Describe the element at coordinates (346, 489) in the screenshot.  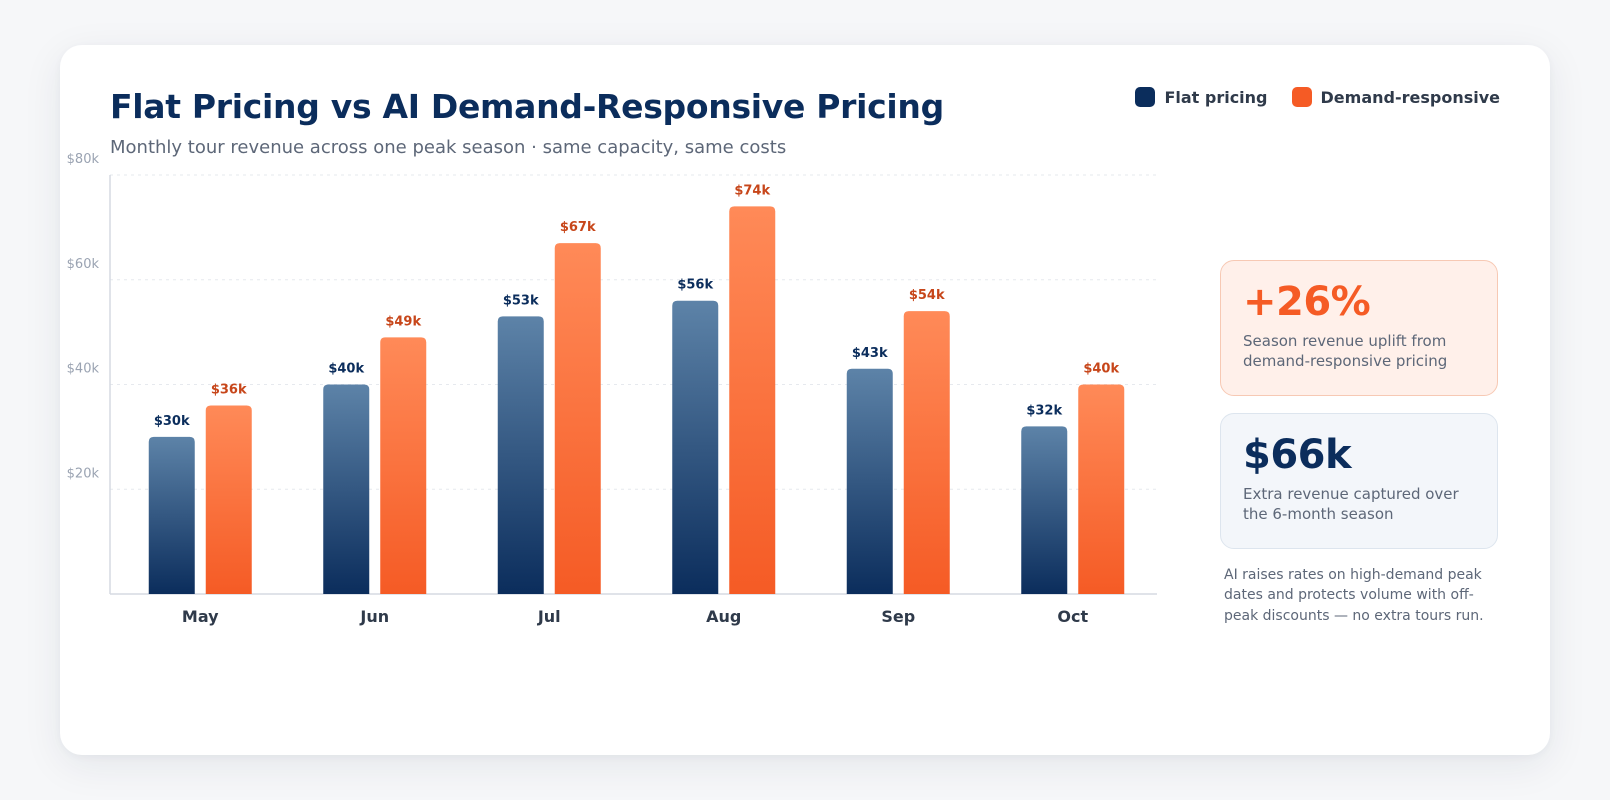
I see `bar-flat-jun` at that location.